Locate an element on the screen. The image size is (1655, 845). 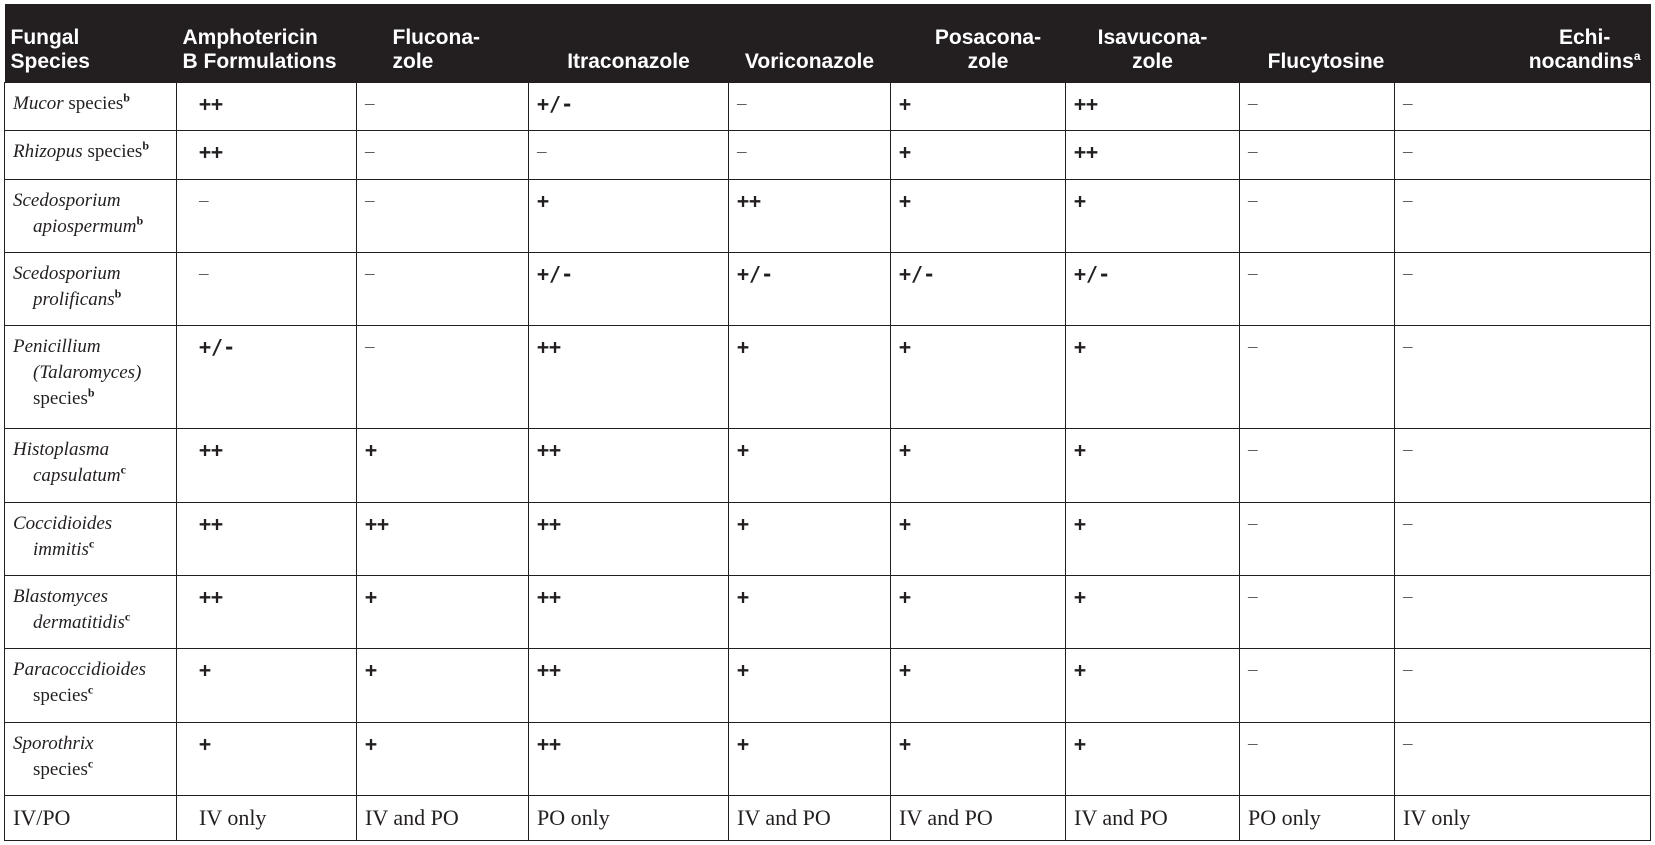
header-footnote-a: a is located at coordinates (1637, 55).